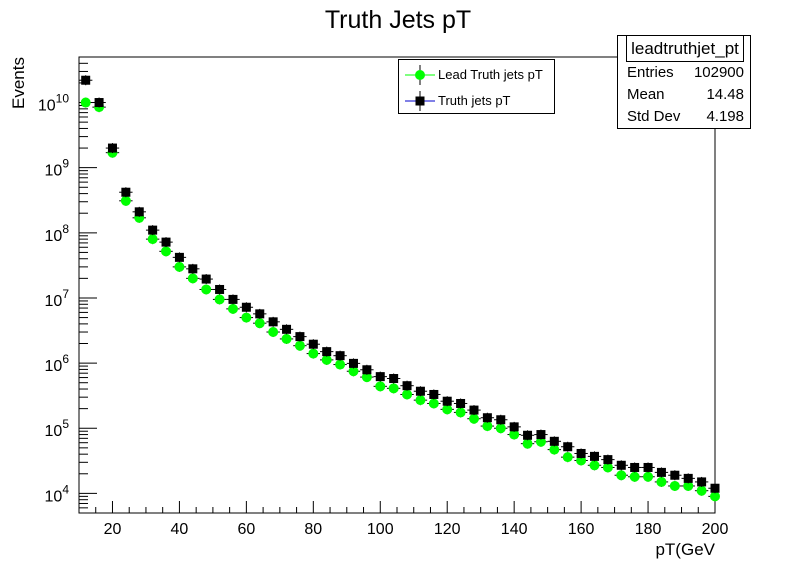 The width and height of the screenshot is (796, 572). I want to click on stats-value: 4.198, so click(725, 116).